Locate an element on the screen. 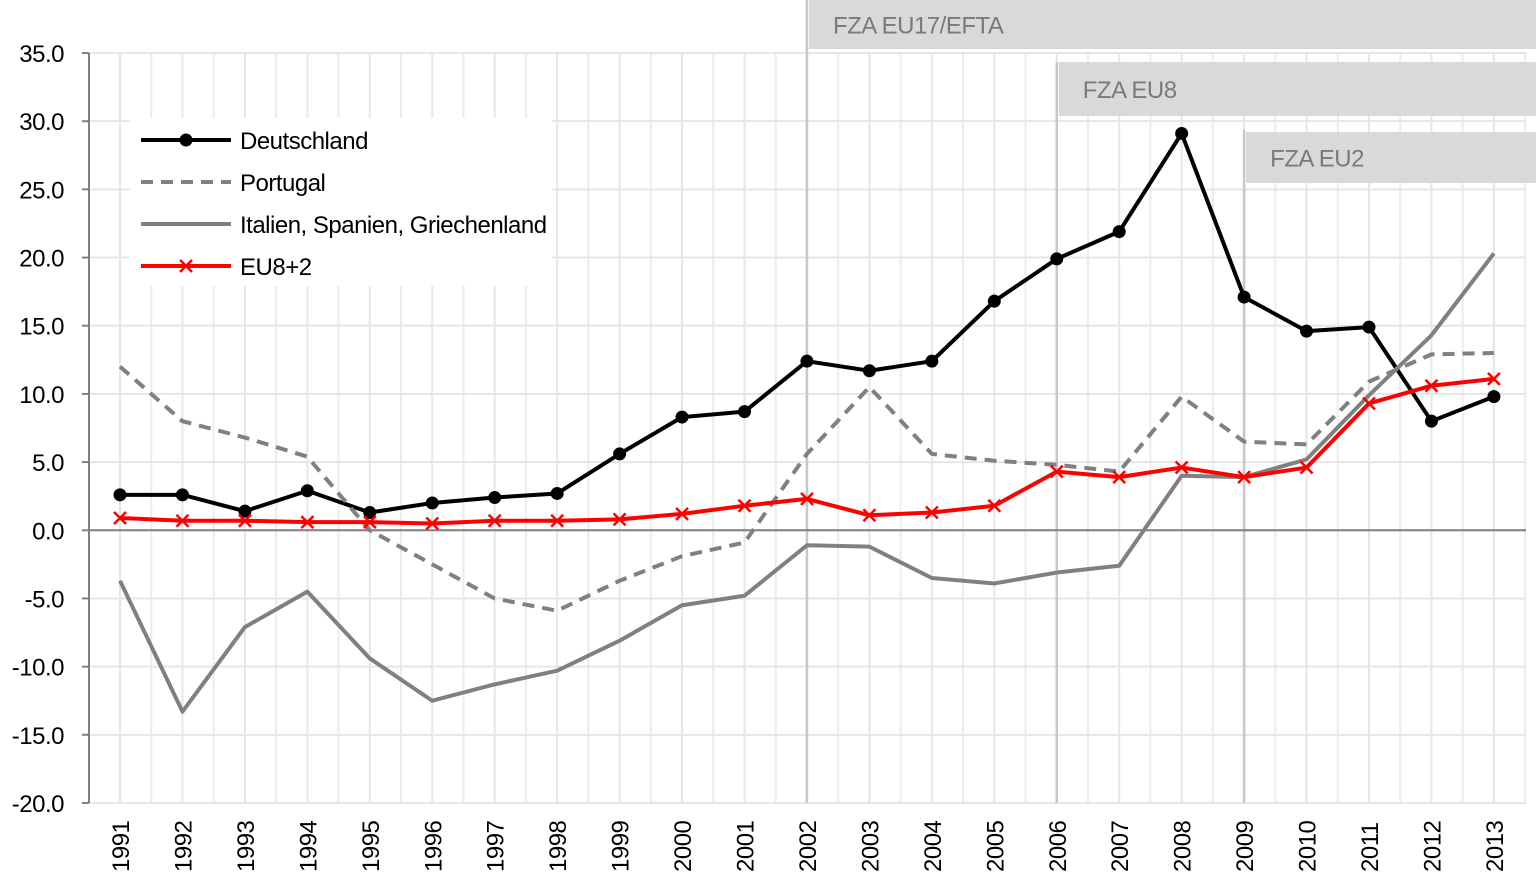 Image resolution: width=1536 pixels, height=881 pixels. x-tick-label: 1992 is located at coordinates (183, 846).